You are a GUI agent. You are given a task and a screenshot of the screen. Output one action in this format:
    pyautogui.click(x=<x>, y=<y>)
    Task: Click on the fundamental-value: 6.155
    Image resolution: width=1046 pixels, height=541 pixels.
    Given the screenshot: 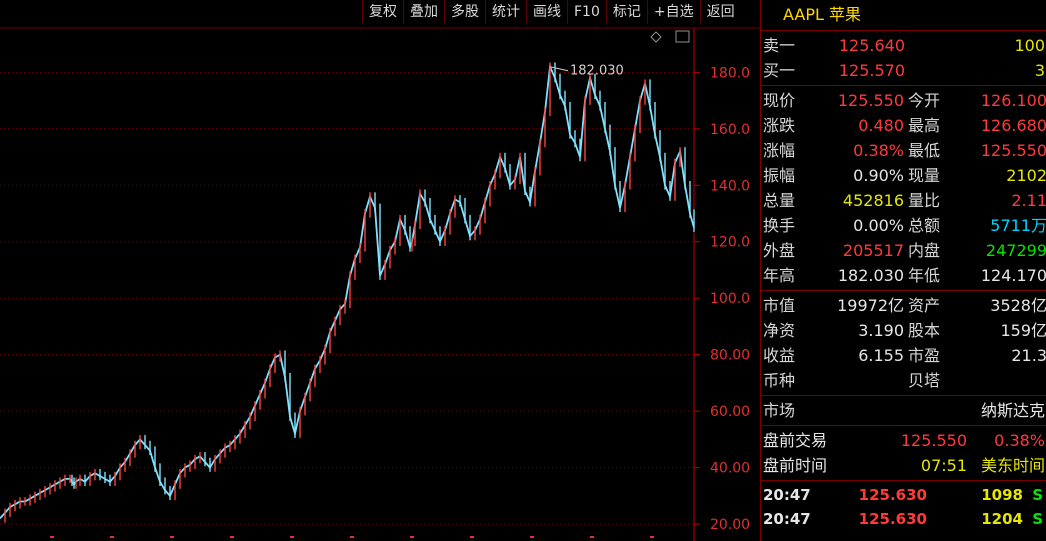 What is the action you would take?
    pyautogui.click(x=881, y=355)
    